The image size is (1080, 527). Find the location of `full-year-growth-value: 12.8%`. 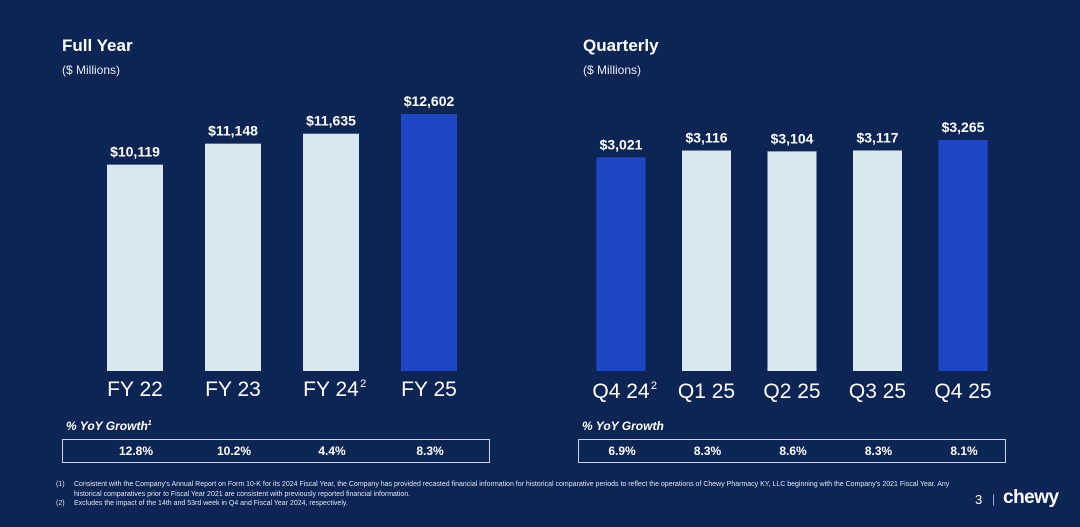

full-year-growth-value: 12.8% is located at coordinates (136, 451).